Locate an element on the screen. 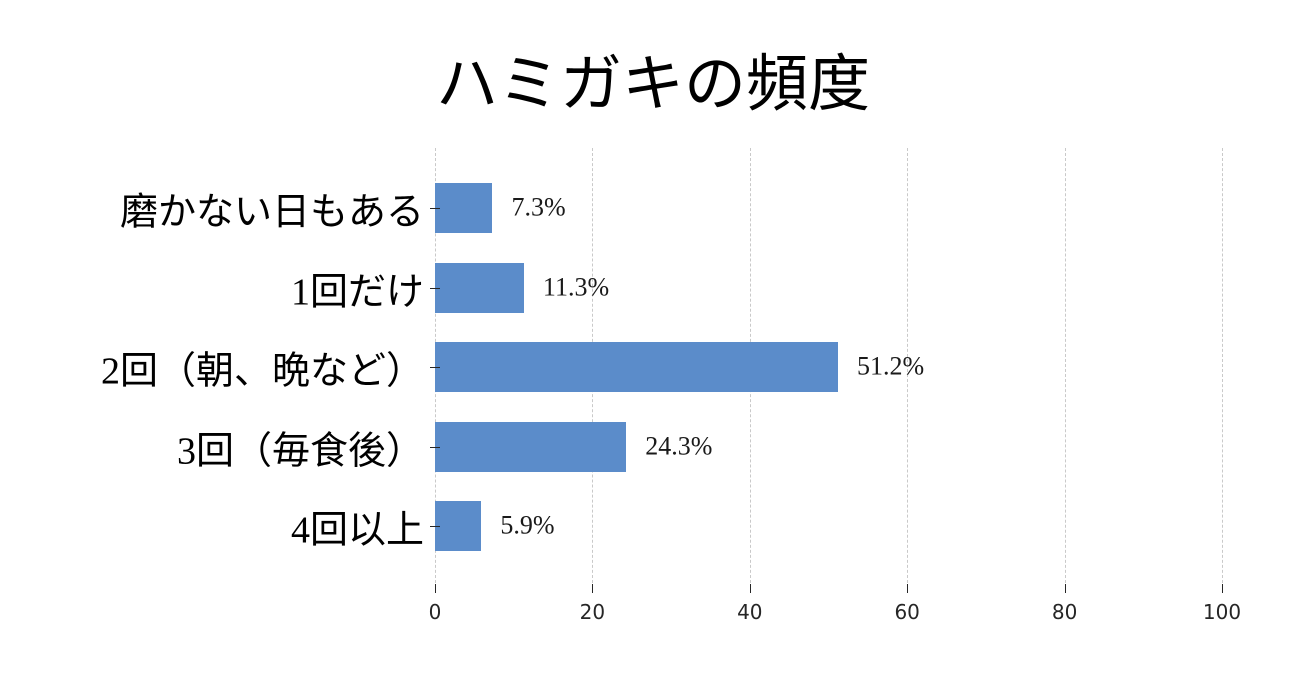 This screenshot has height=683, width=1306. x-tick-label: 80 is located at coordinates (1064, 612).